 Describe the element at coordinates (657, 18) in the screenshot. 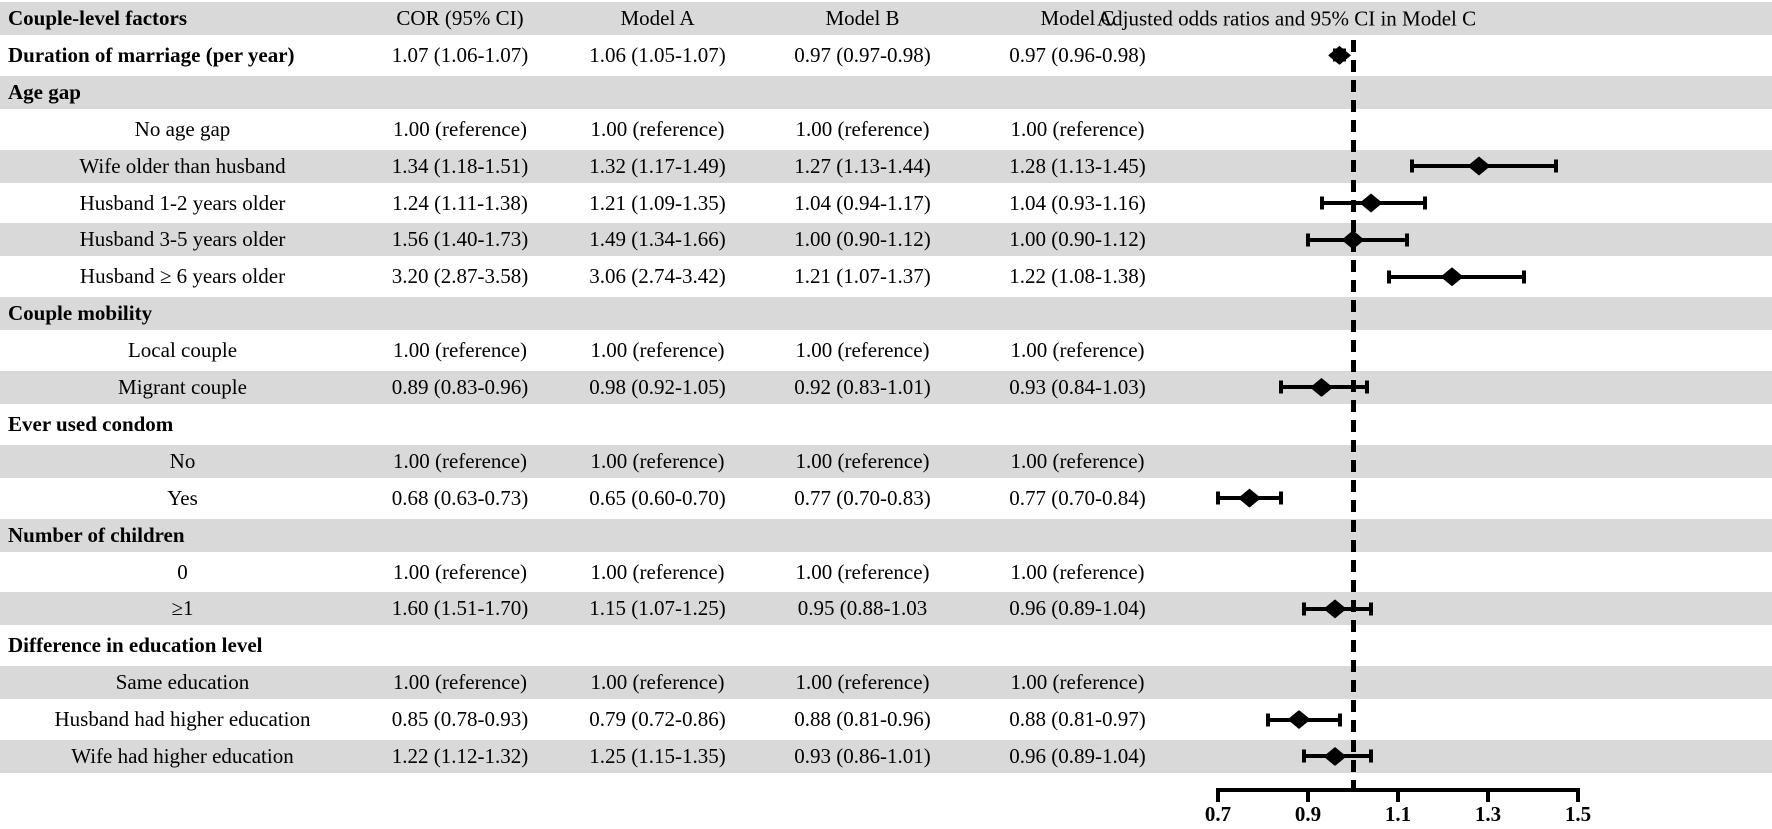

I see `column-header-model-a: Model A` at that location.